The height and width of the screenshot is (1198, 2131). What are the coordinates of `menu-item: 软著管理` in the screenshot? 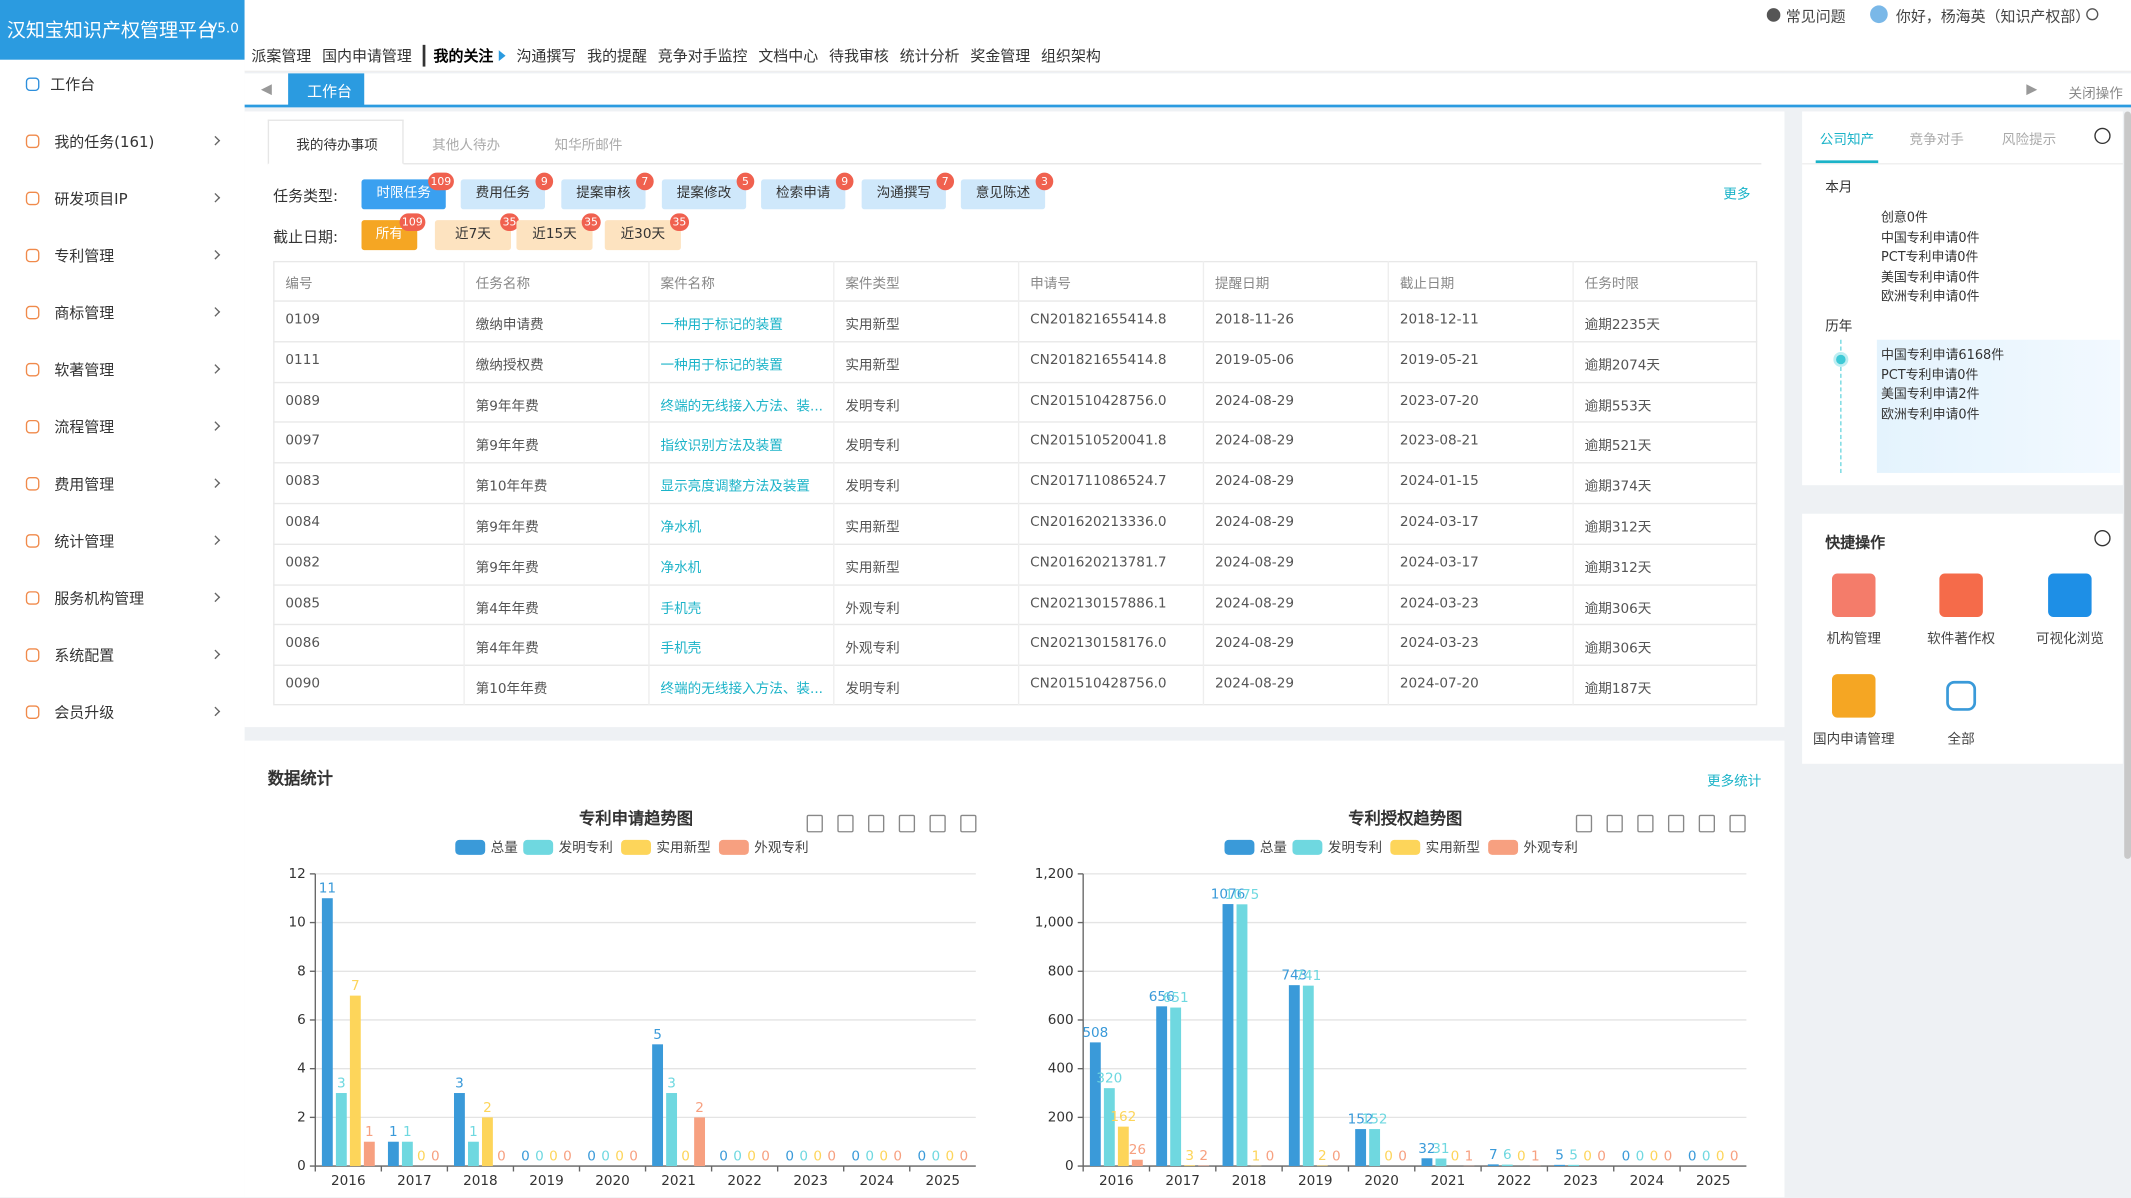 It's located at (122, 369).